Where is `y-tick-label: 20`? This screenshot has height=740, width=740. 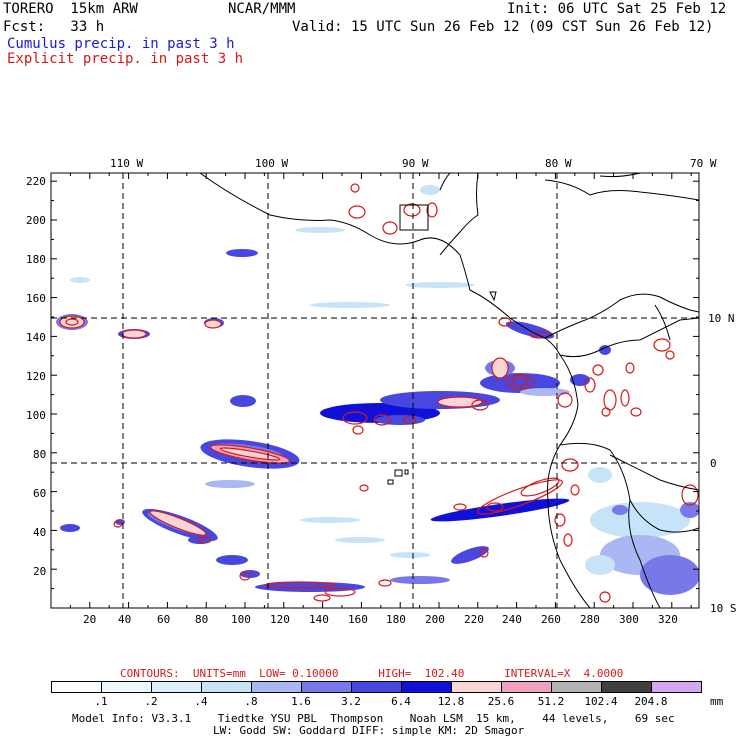
y-tick-label: 20 is located at coordinates (40, 571).